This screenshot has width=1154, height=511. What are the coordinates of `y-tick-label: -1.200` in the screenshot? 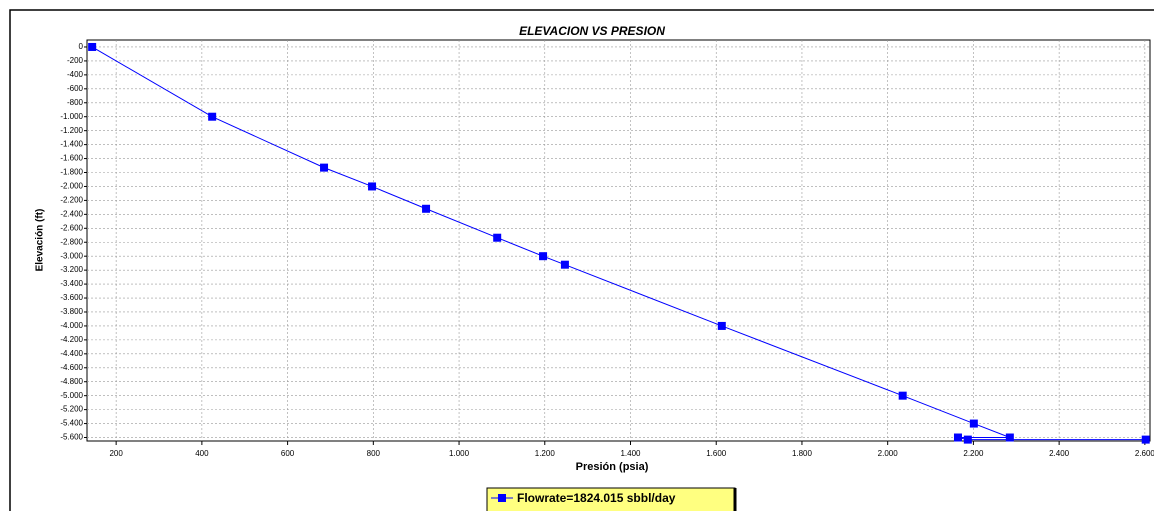 It's located at (71, 130).